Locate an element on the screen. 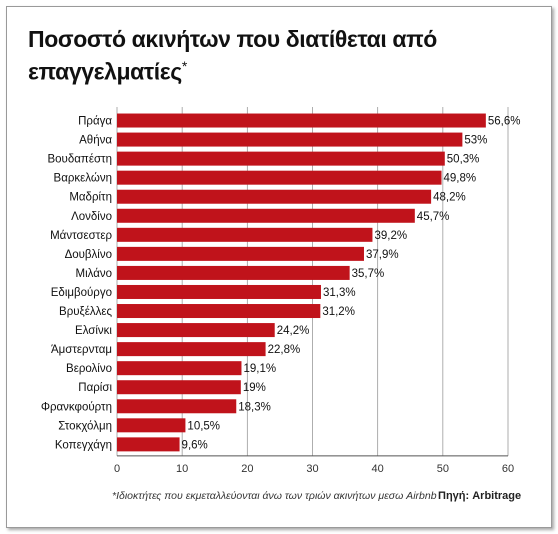 This screenshot has height=534, width=558. category-label: Στοκχόλμη is located at coordinates (85, 426).